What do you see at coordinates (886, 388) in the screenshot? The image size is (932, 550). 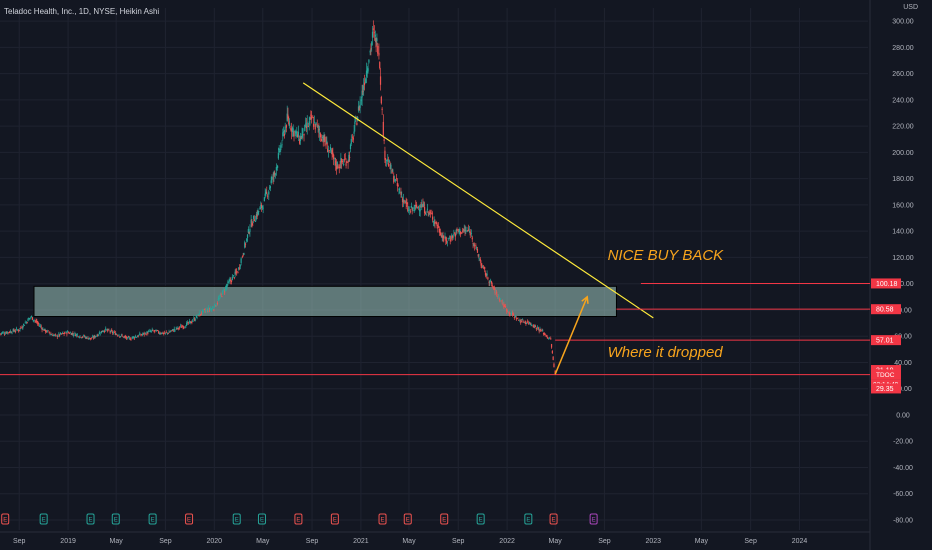 I see `level-price-tag` at bounding box center [886, 388].